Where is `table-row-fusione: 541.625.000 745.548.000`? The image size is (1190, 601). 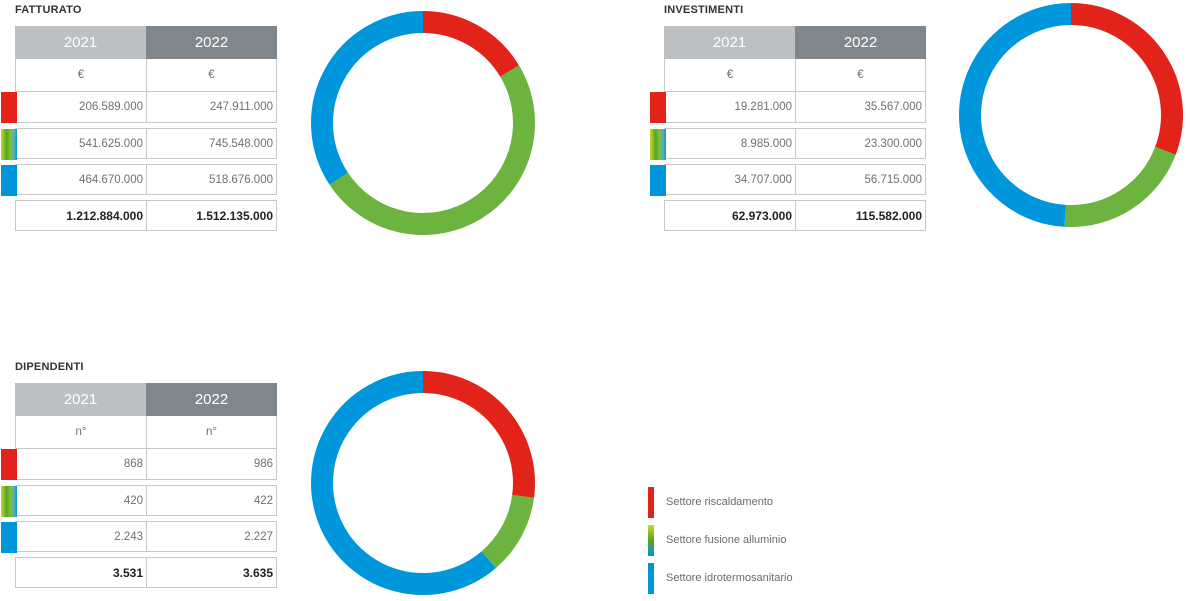
table-row-fusione: 541.625.000 745.548.000 is located at coordinates (139, 144).